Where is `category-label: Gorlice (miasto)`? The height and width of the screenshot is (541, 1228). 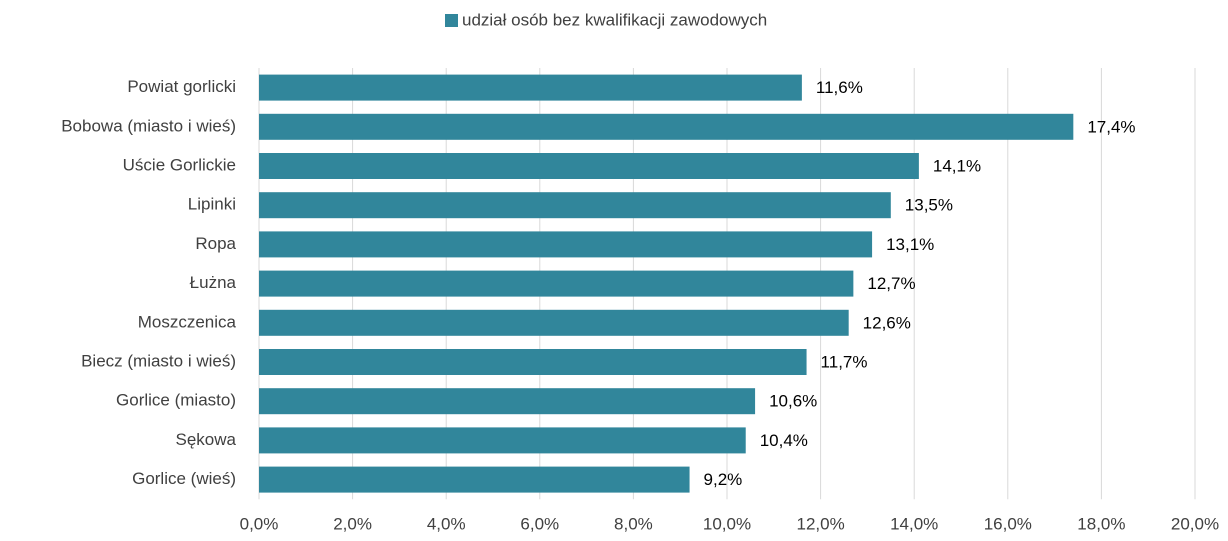
category-label: Gorlice (miasto) is located at coordinates (176, 400).